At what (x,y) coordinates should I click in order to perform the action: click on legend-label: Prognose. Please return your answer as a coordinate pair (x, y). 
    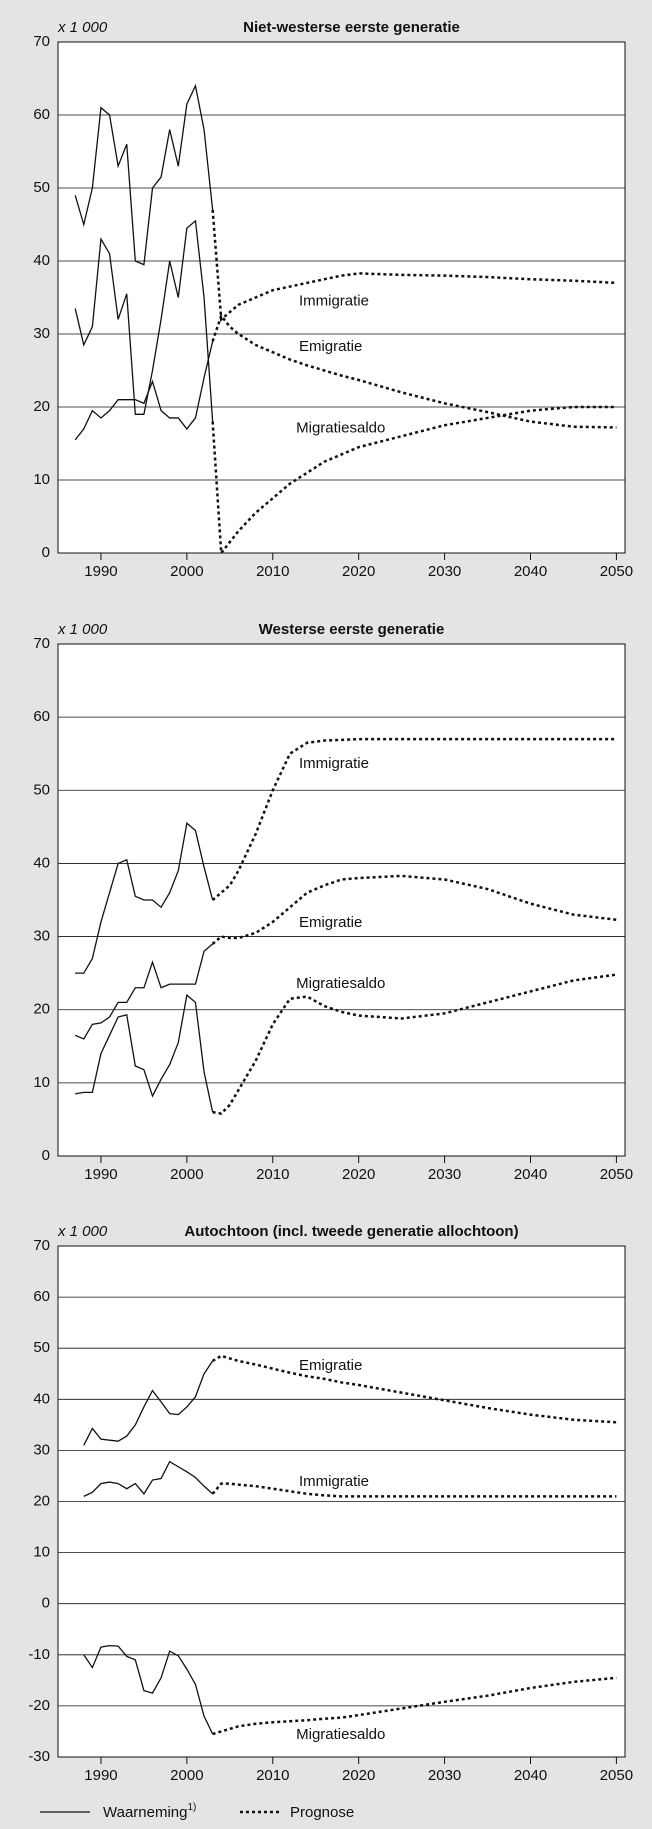
    Looking at the image, I should click on (322, 1812).